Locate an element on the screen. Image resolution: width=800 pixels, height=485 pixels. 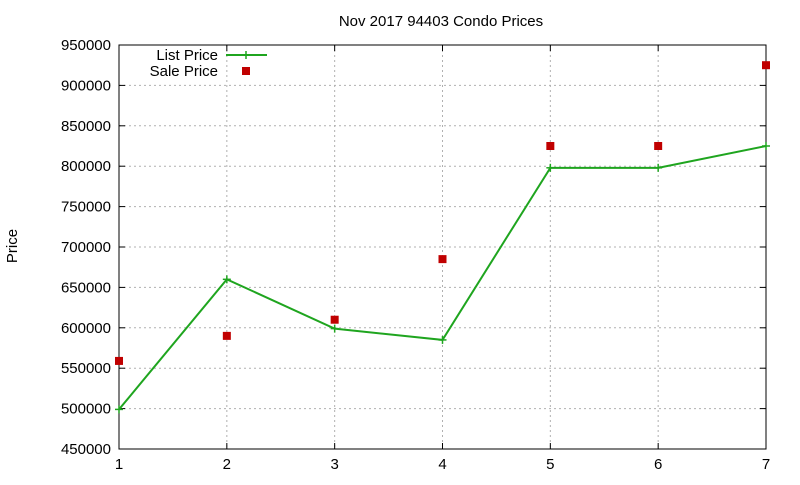
y-tick-label: 700000 is located at coordinates (86, 247).